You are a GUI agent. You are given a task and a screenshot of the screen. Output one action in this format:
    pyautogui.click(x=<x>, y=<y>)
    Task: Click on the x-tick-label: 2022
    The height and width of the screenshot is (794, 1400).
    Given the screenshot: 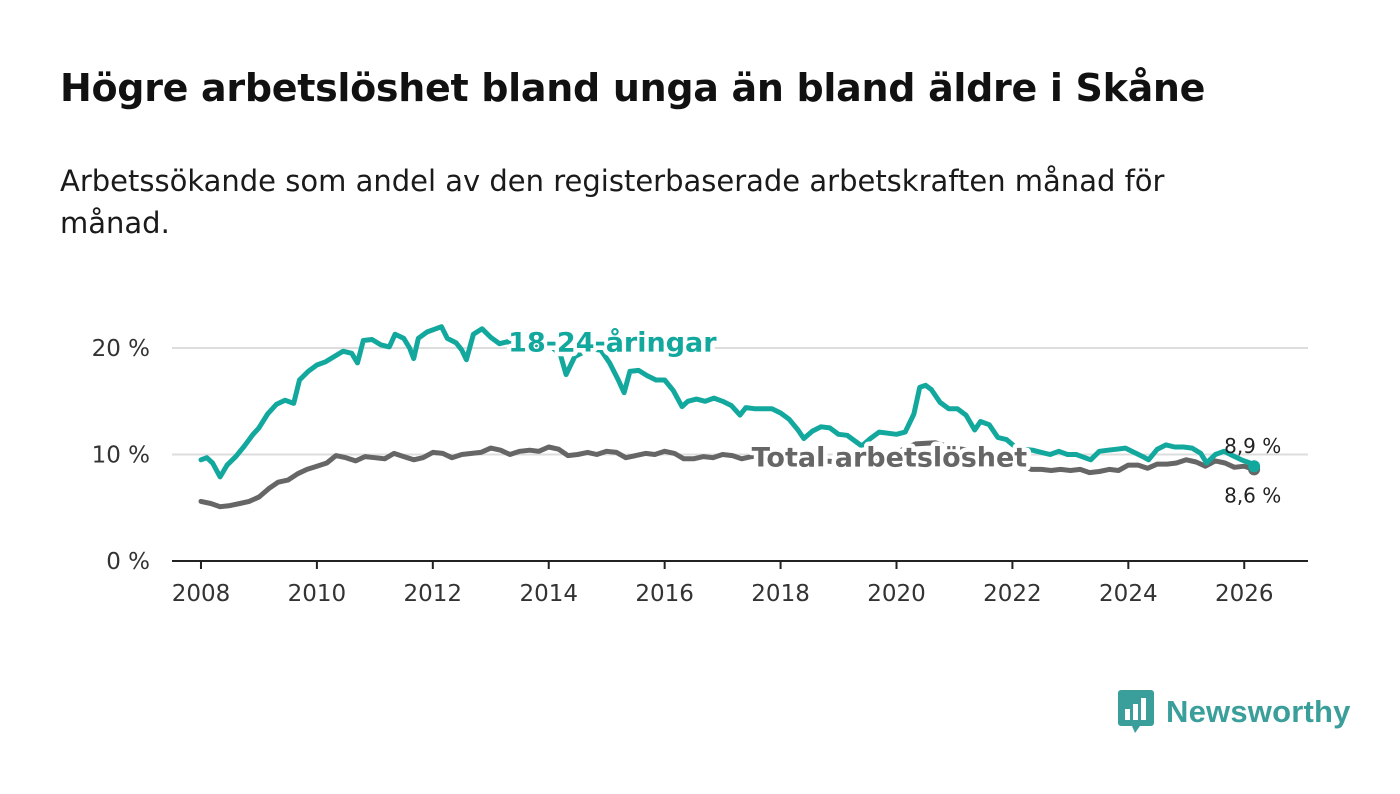 What is the action you would take?
    pyautogui.click(x=1012, y=594)
    